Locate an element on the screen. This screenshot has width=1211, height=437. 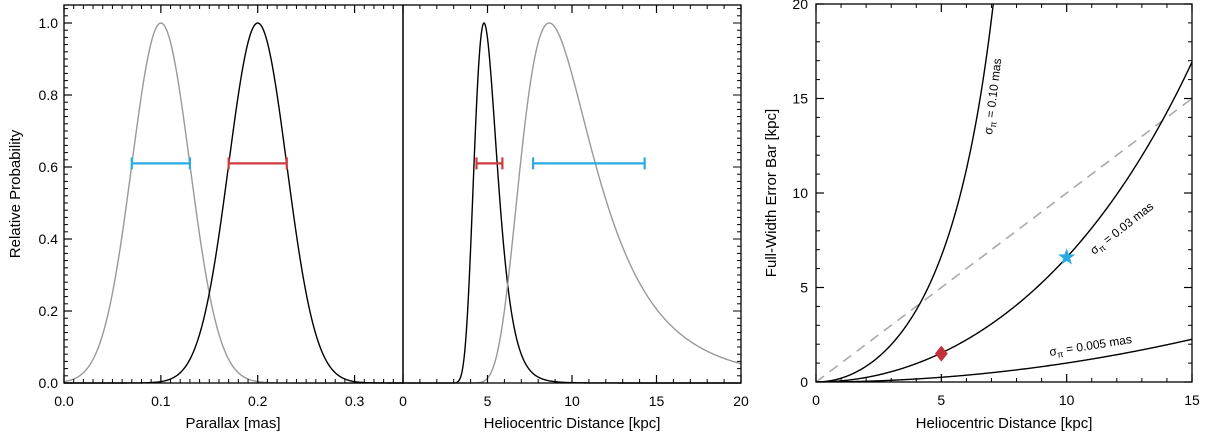
parallax-y-tick-label: 0.4 is located at coordinates (49, 239).